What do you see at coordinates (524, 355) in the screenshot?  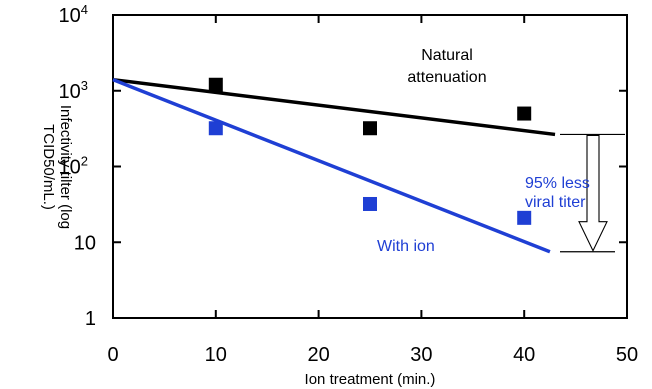 I see `x-tick-label: 40` at bounding box center [524, 355].